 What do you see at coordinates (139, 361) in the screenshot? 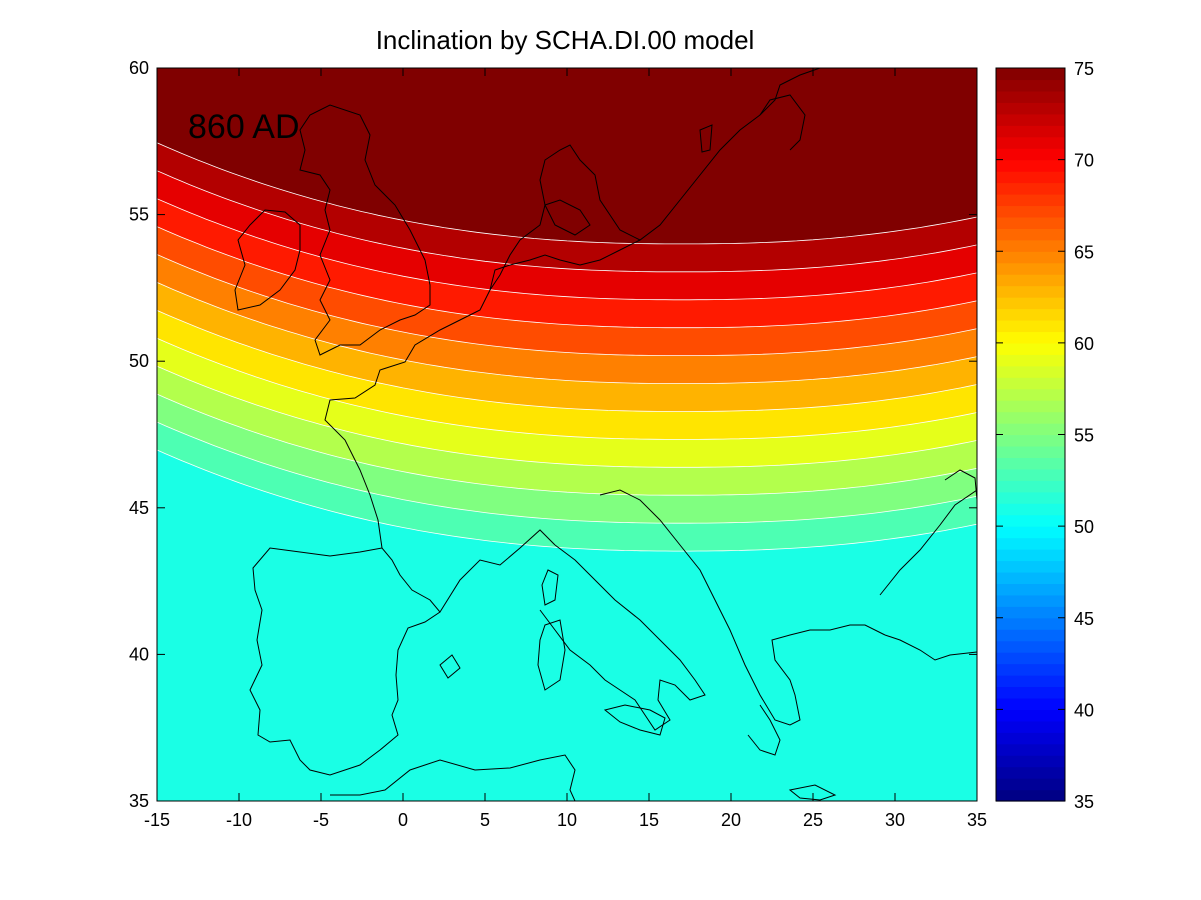
I see `y-tick-label: 50` at bounding box center [139, 361].